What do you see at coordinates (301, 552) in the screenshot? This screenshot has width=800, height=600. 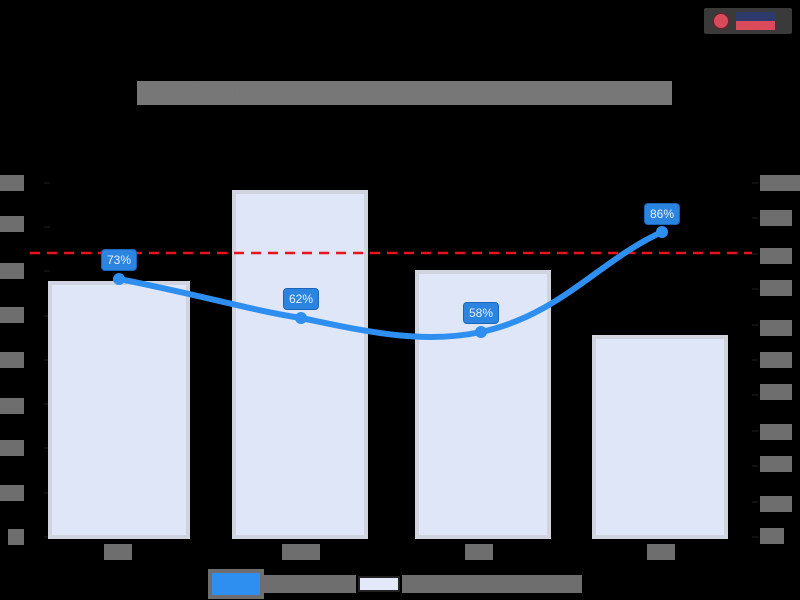 I see `x-label-2: Cat 2` at bounding box center [301, 552].